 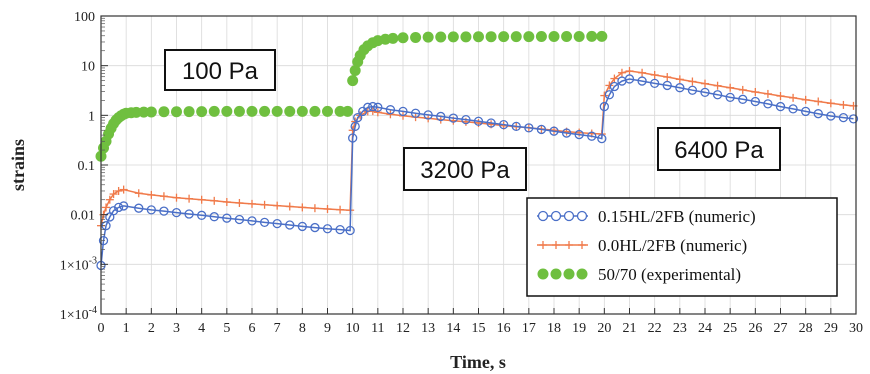 What do you see at coordinates (201, 328) in the screenshot?
I see `x-tick-label: 4` at bounding box center [201, 328].